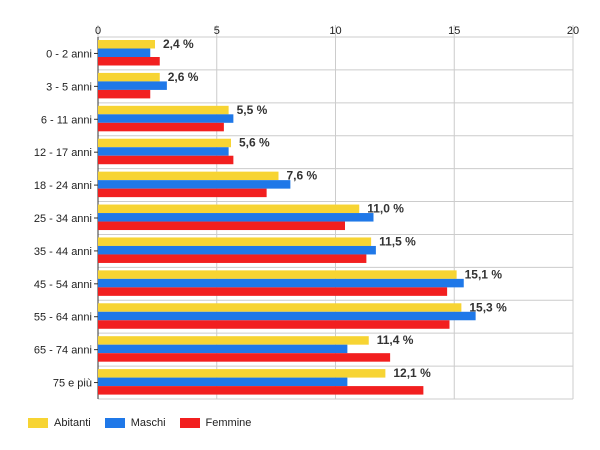  What do you see at coordinates (66, 120) in the screenshot?
I see `category-label: 6 - 11 anni` at bounding box center [66, 120].